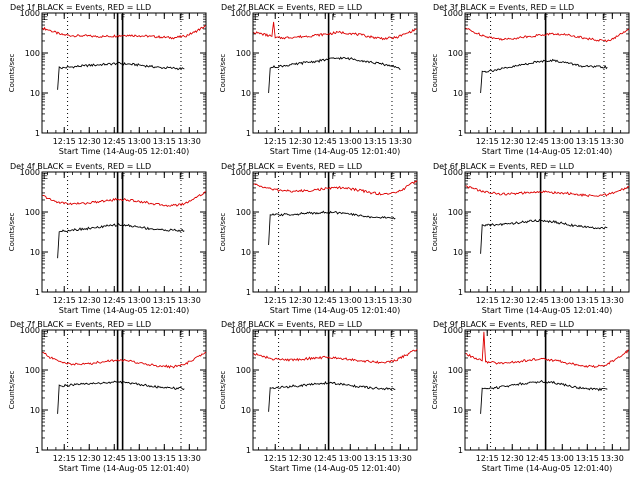  Describe the element at coordinates (291, 7) in the screenshot. I see `panel-title: Det 2f BLACK = Events, RED = LLD` at that location.